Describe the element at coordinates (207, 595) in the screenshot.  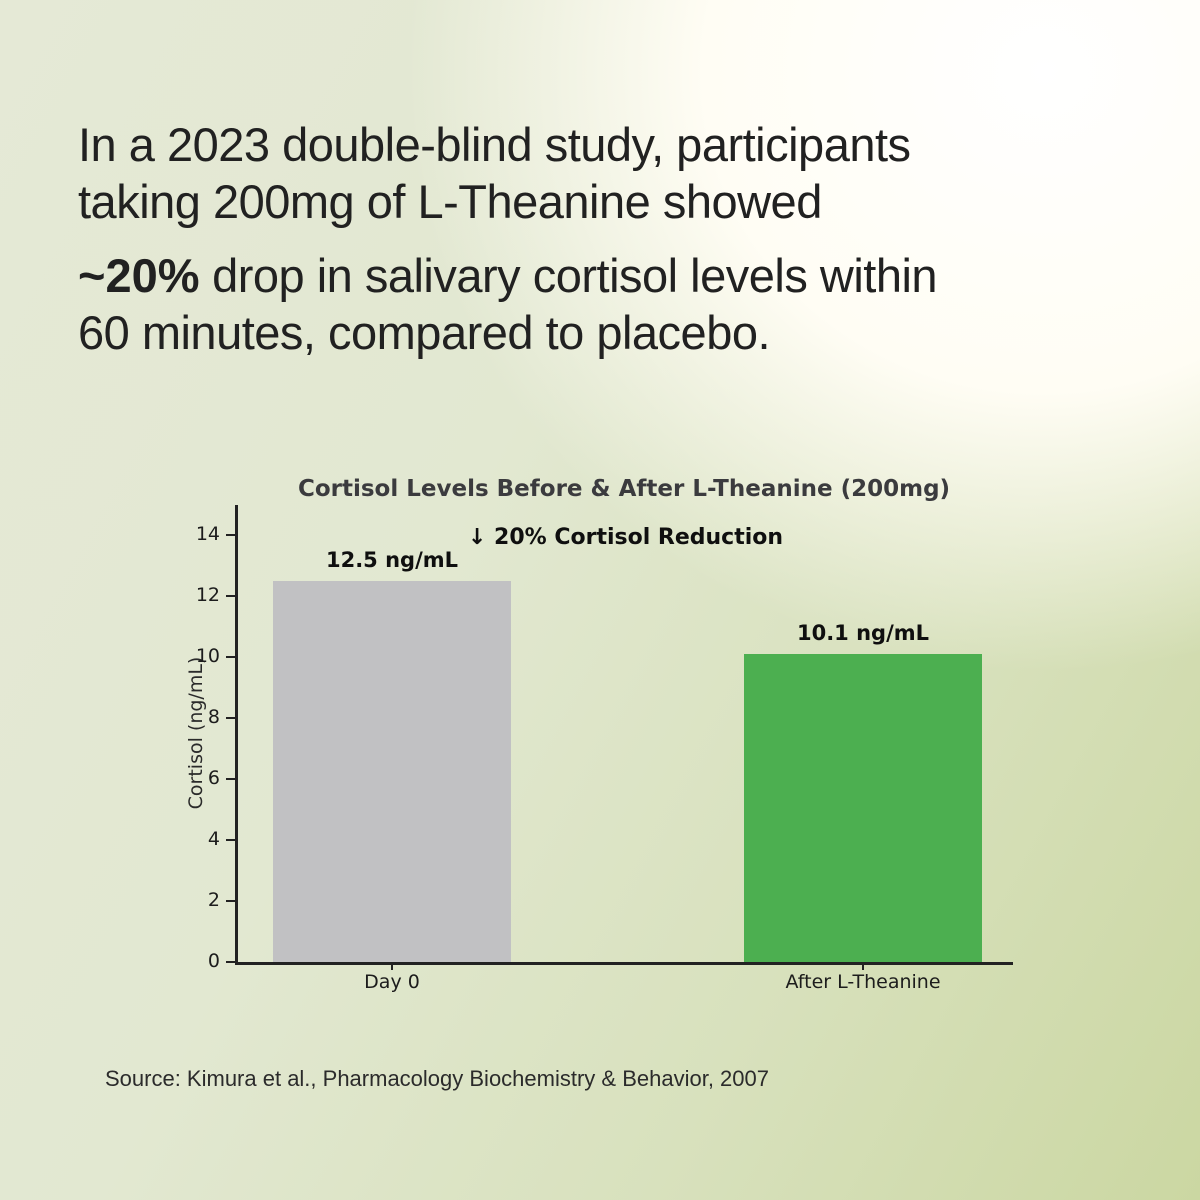
I see `y-tick-label: 12` at that location.